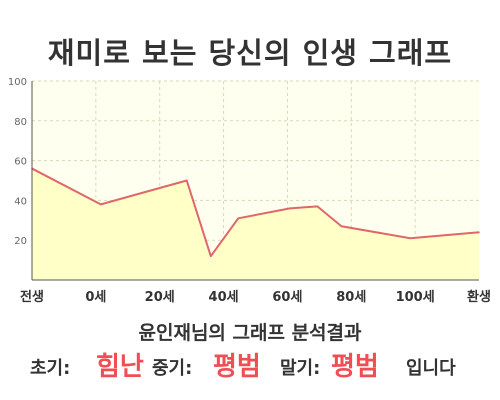  I want to click on x-tick-label: 20세, so click(160, 297).